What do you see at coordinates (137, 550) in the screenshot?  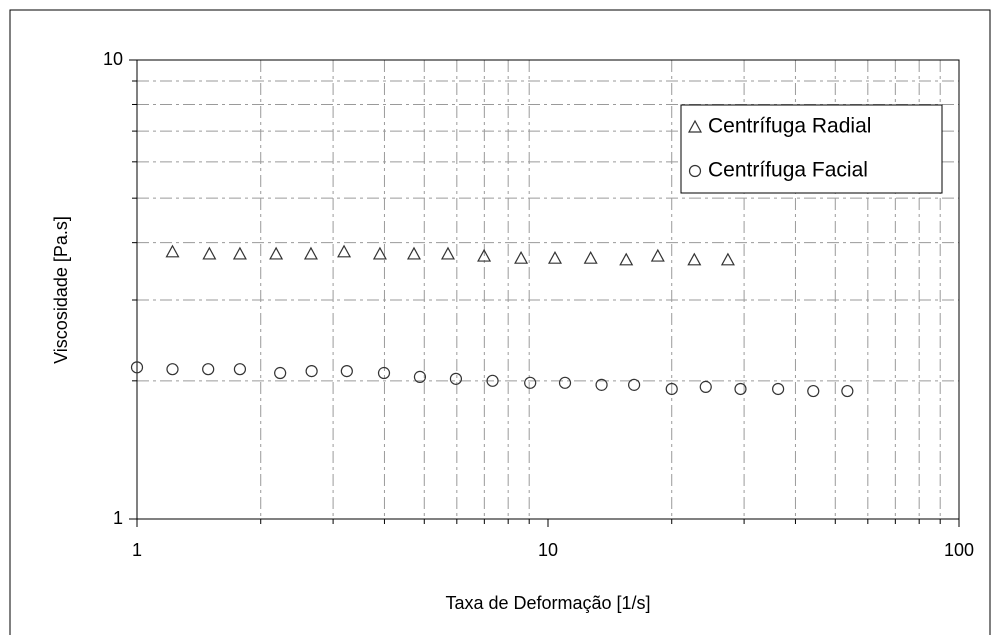 I see `x-tick-label: 1` at bounding box center [137, 550].